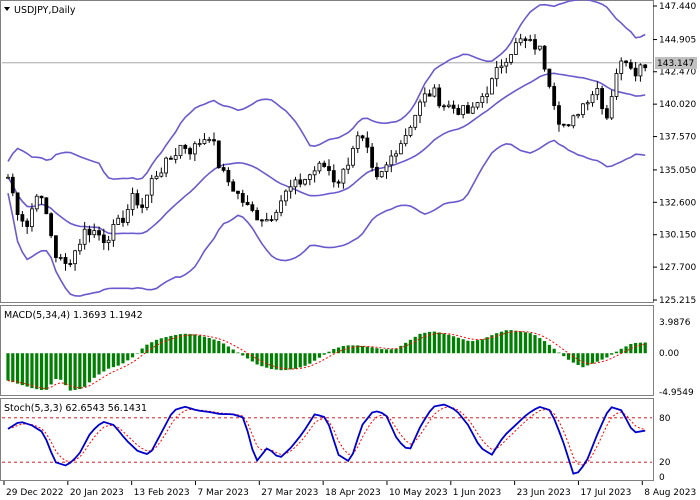  Describe the element at coordinates (677, 301) in the screenshot. I see `price-tick: 125.215` at that location.